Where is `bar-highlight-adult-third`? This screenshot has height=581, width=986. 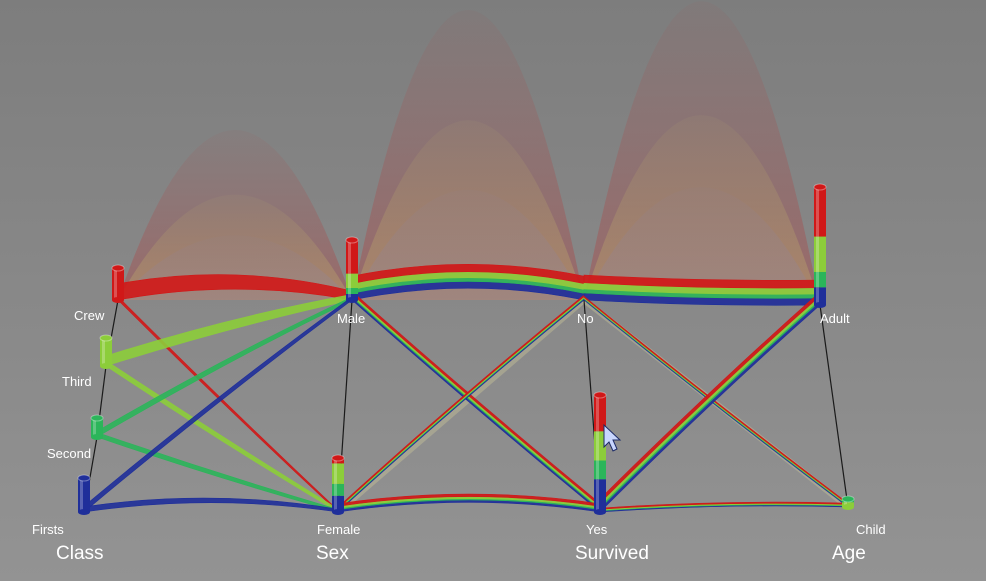
bar-highlight-adult-third is located at coordinates (817, 254).